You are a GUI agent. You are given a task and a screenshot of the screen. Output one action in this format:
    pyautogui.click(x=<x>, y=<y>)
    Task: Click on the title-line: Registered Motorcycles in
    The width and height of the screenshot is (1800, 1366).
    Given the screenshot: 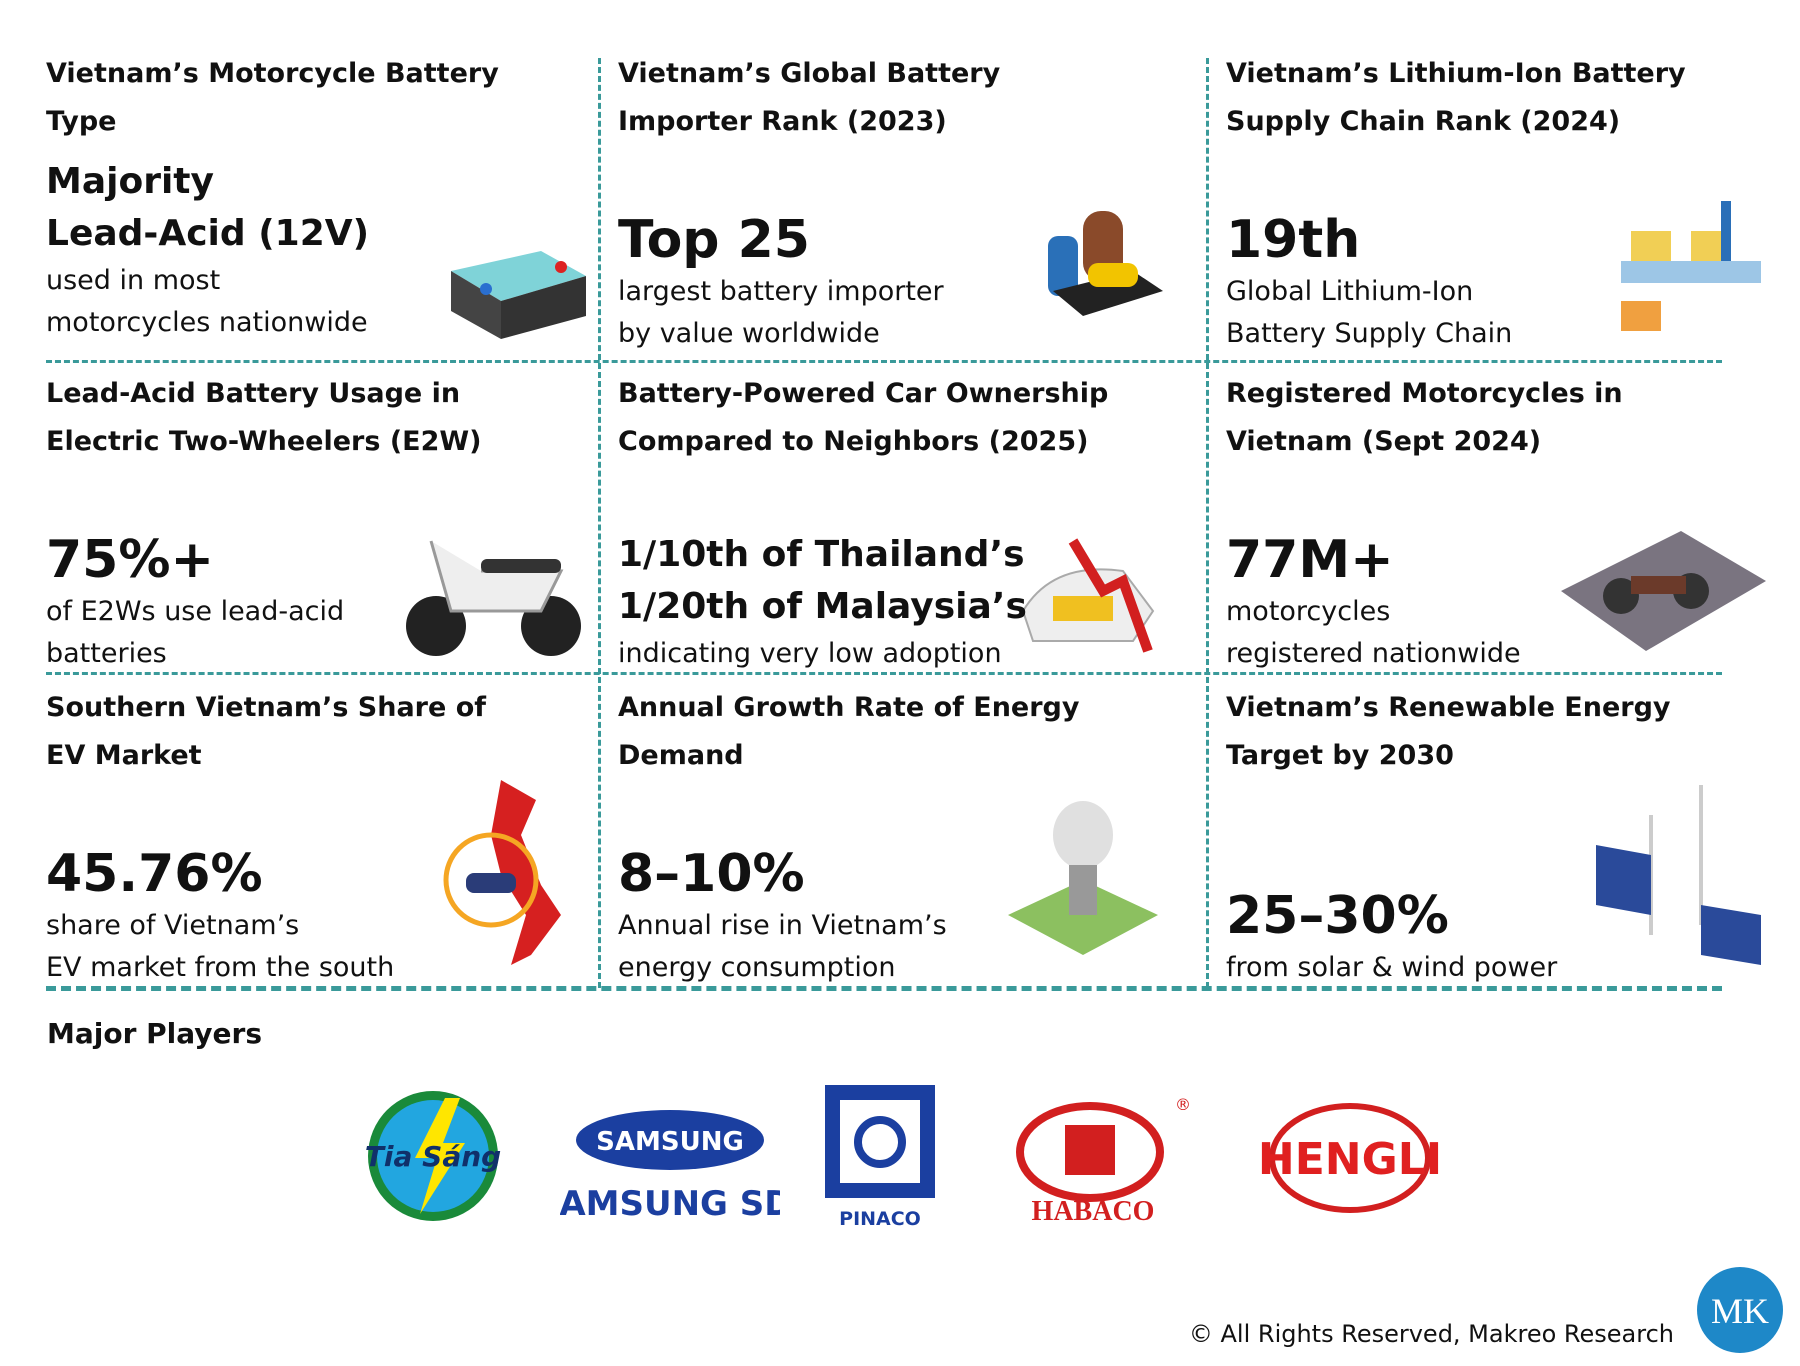 What is the action you would take?
    pyautogui.click(x=1424, y=393)
    